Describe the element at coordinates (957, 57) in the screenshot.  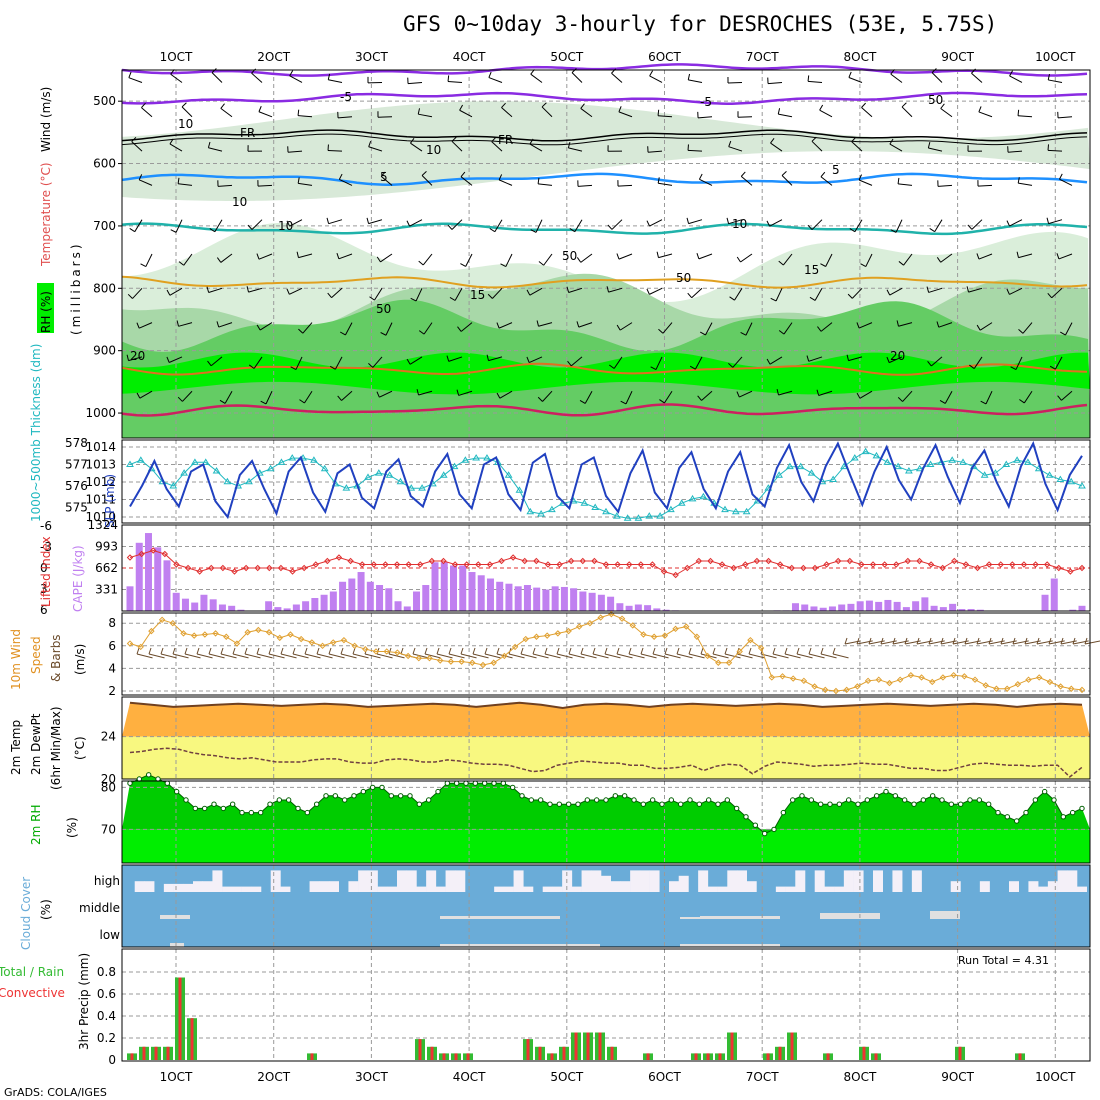
I see `top-x-tick-label: 9OCT` at that location.